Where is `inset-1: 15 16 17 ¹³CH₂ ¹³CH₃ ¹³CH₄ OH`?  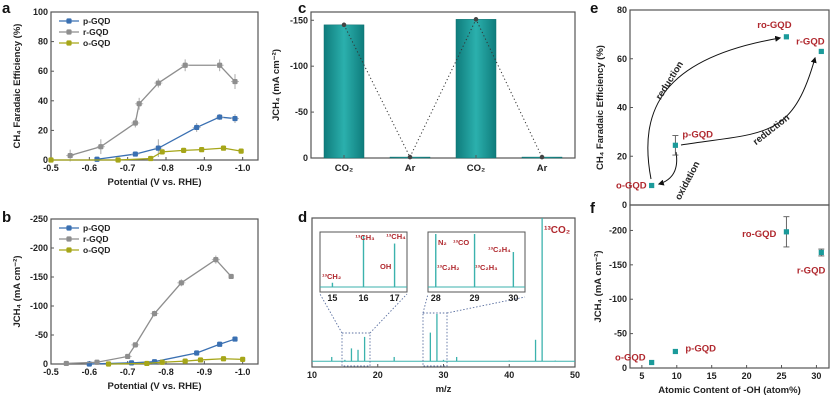
inset-1: 15 16 17 ¹³CH₂ ¹³CH₃ ¹³CH₄ OH is located at coordinates (363, 267).